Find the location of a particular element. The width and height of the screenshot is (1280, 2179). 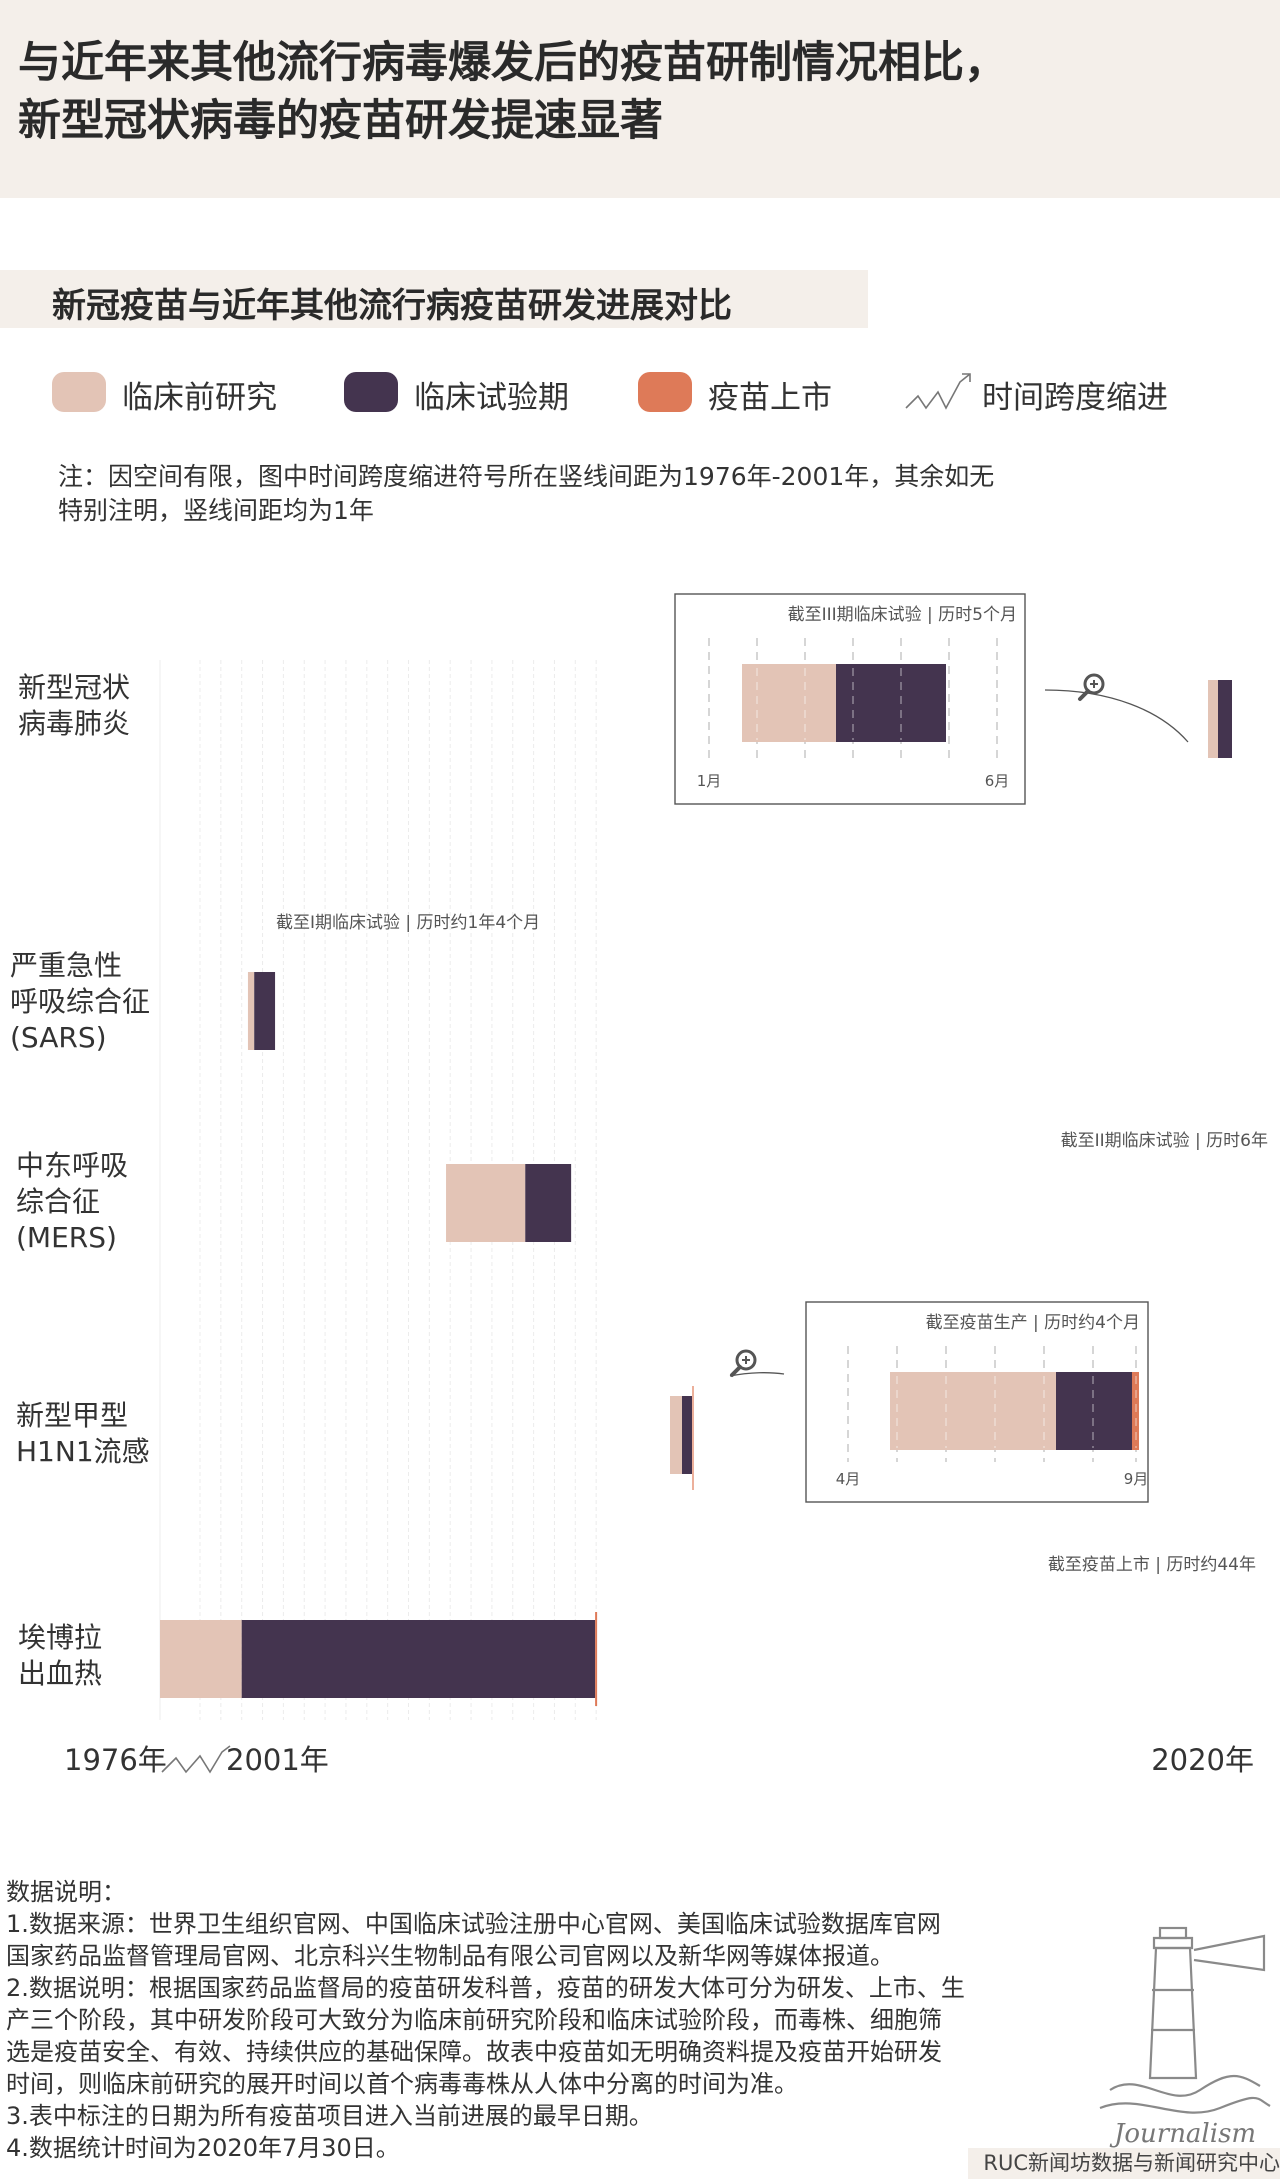

legend-label-market: 疫苗上市 is located at coordinates (770, 398).